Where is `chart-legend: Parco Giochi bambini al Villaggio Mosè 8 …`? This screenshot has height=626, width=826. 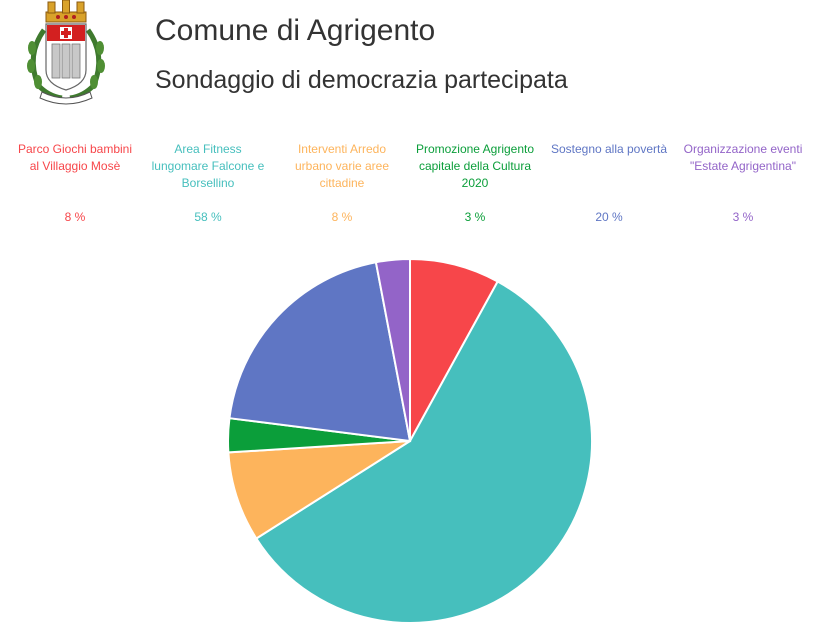
chart-legend: Parco Giochi bambini al Villaggio Mosè 8 … is located at coordinates (413, 186).